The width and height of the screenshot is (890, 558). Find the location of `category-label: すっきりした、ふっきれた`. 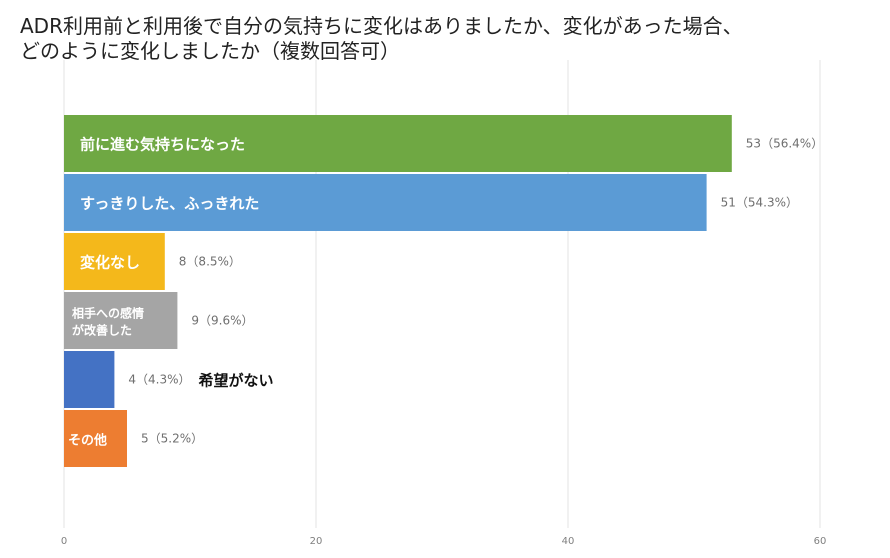

category-label: すっきりした、ふっきれた is located at coordinates (169, 204).